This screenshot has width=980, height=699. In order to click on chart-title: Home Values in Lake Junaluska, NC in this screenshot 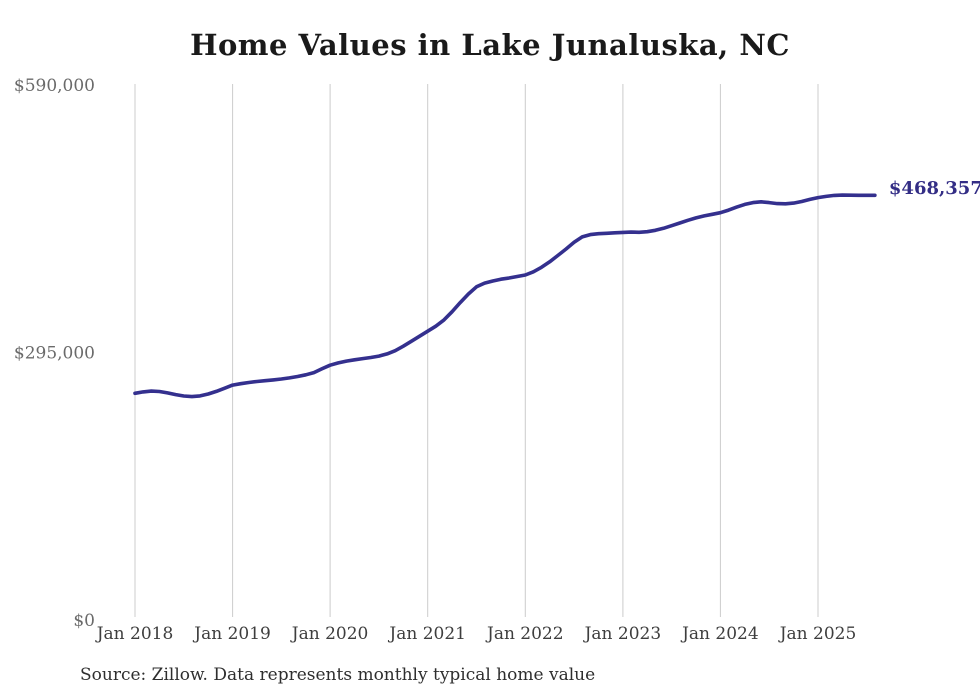, I will do `click(490, 45)`.